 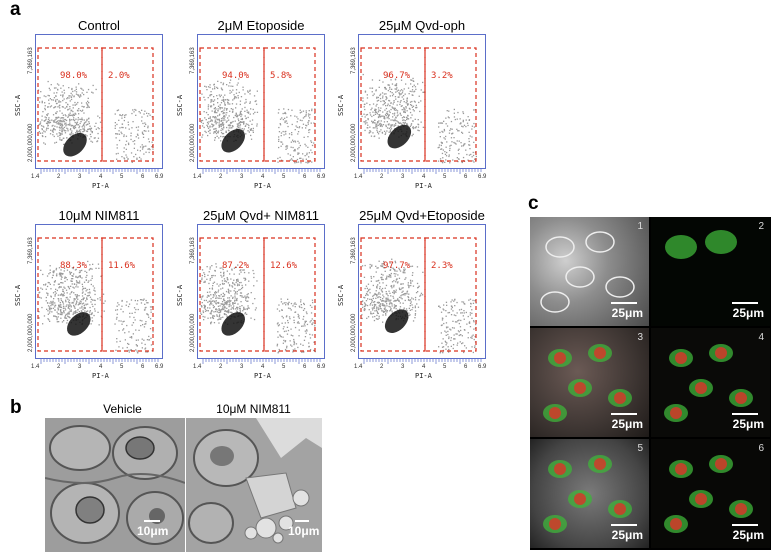 I want to click on tile-number: 5, so click(x=640, y=448).